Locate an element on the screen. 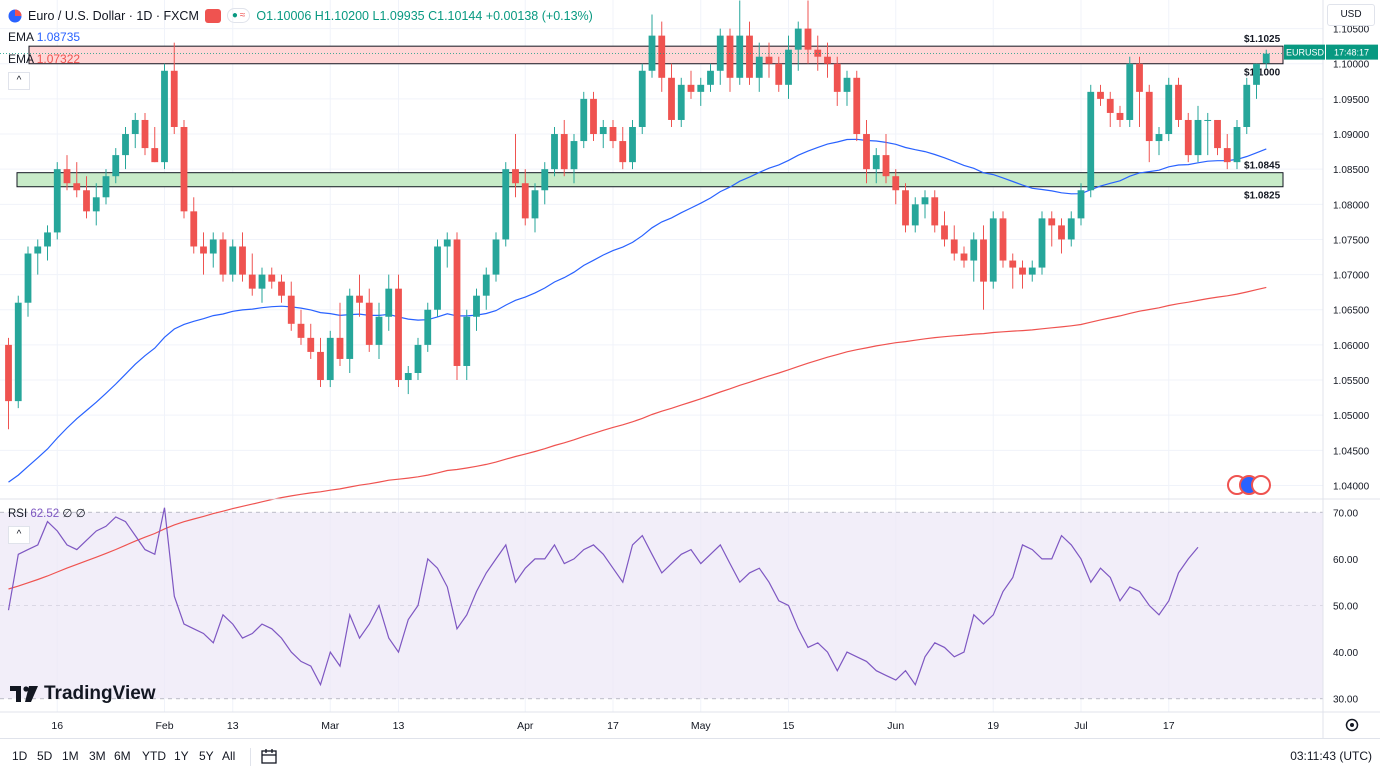  ema-slow-label: EMA is located at coordinates (21, 59).